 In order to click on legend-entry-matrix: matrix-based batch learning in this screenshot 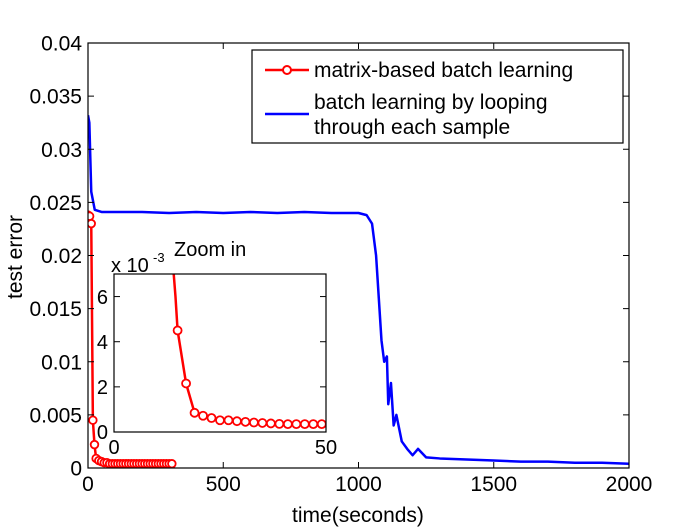, I will do `click(419, 70)`.